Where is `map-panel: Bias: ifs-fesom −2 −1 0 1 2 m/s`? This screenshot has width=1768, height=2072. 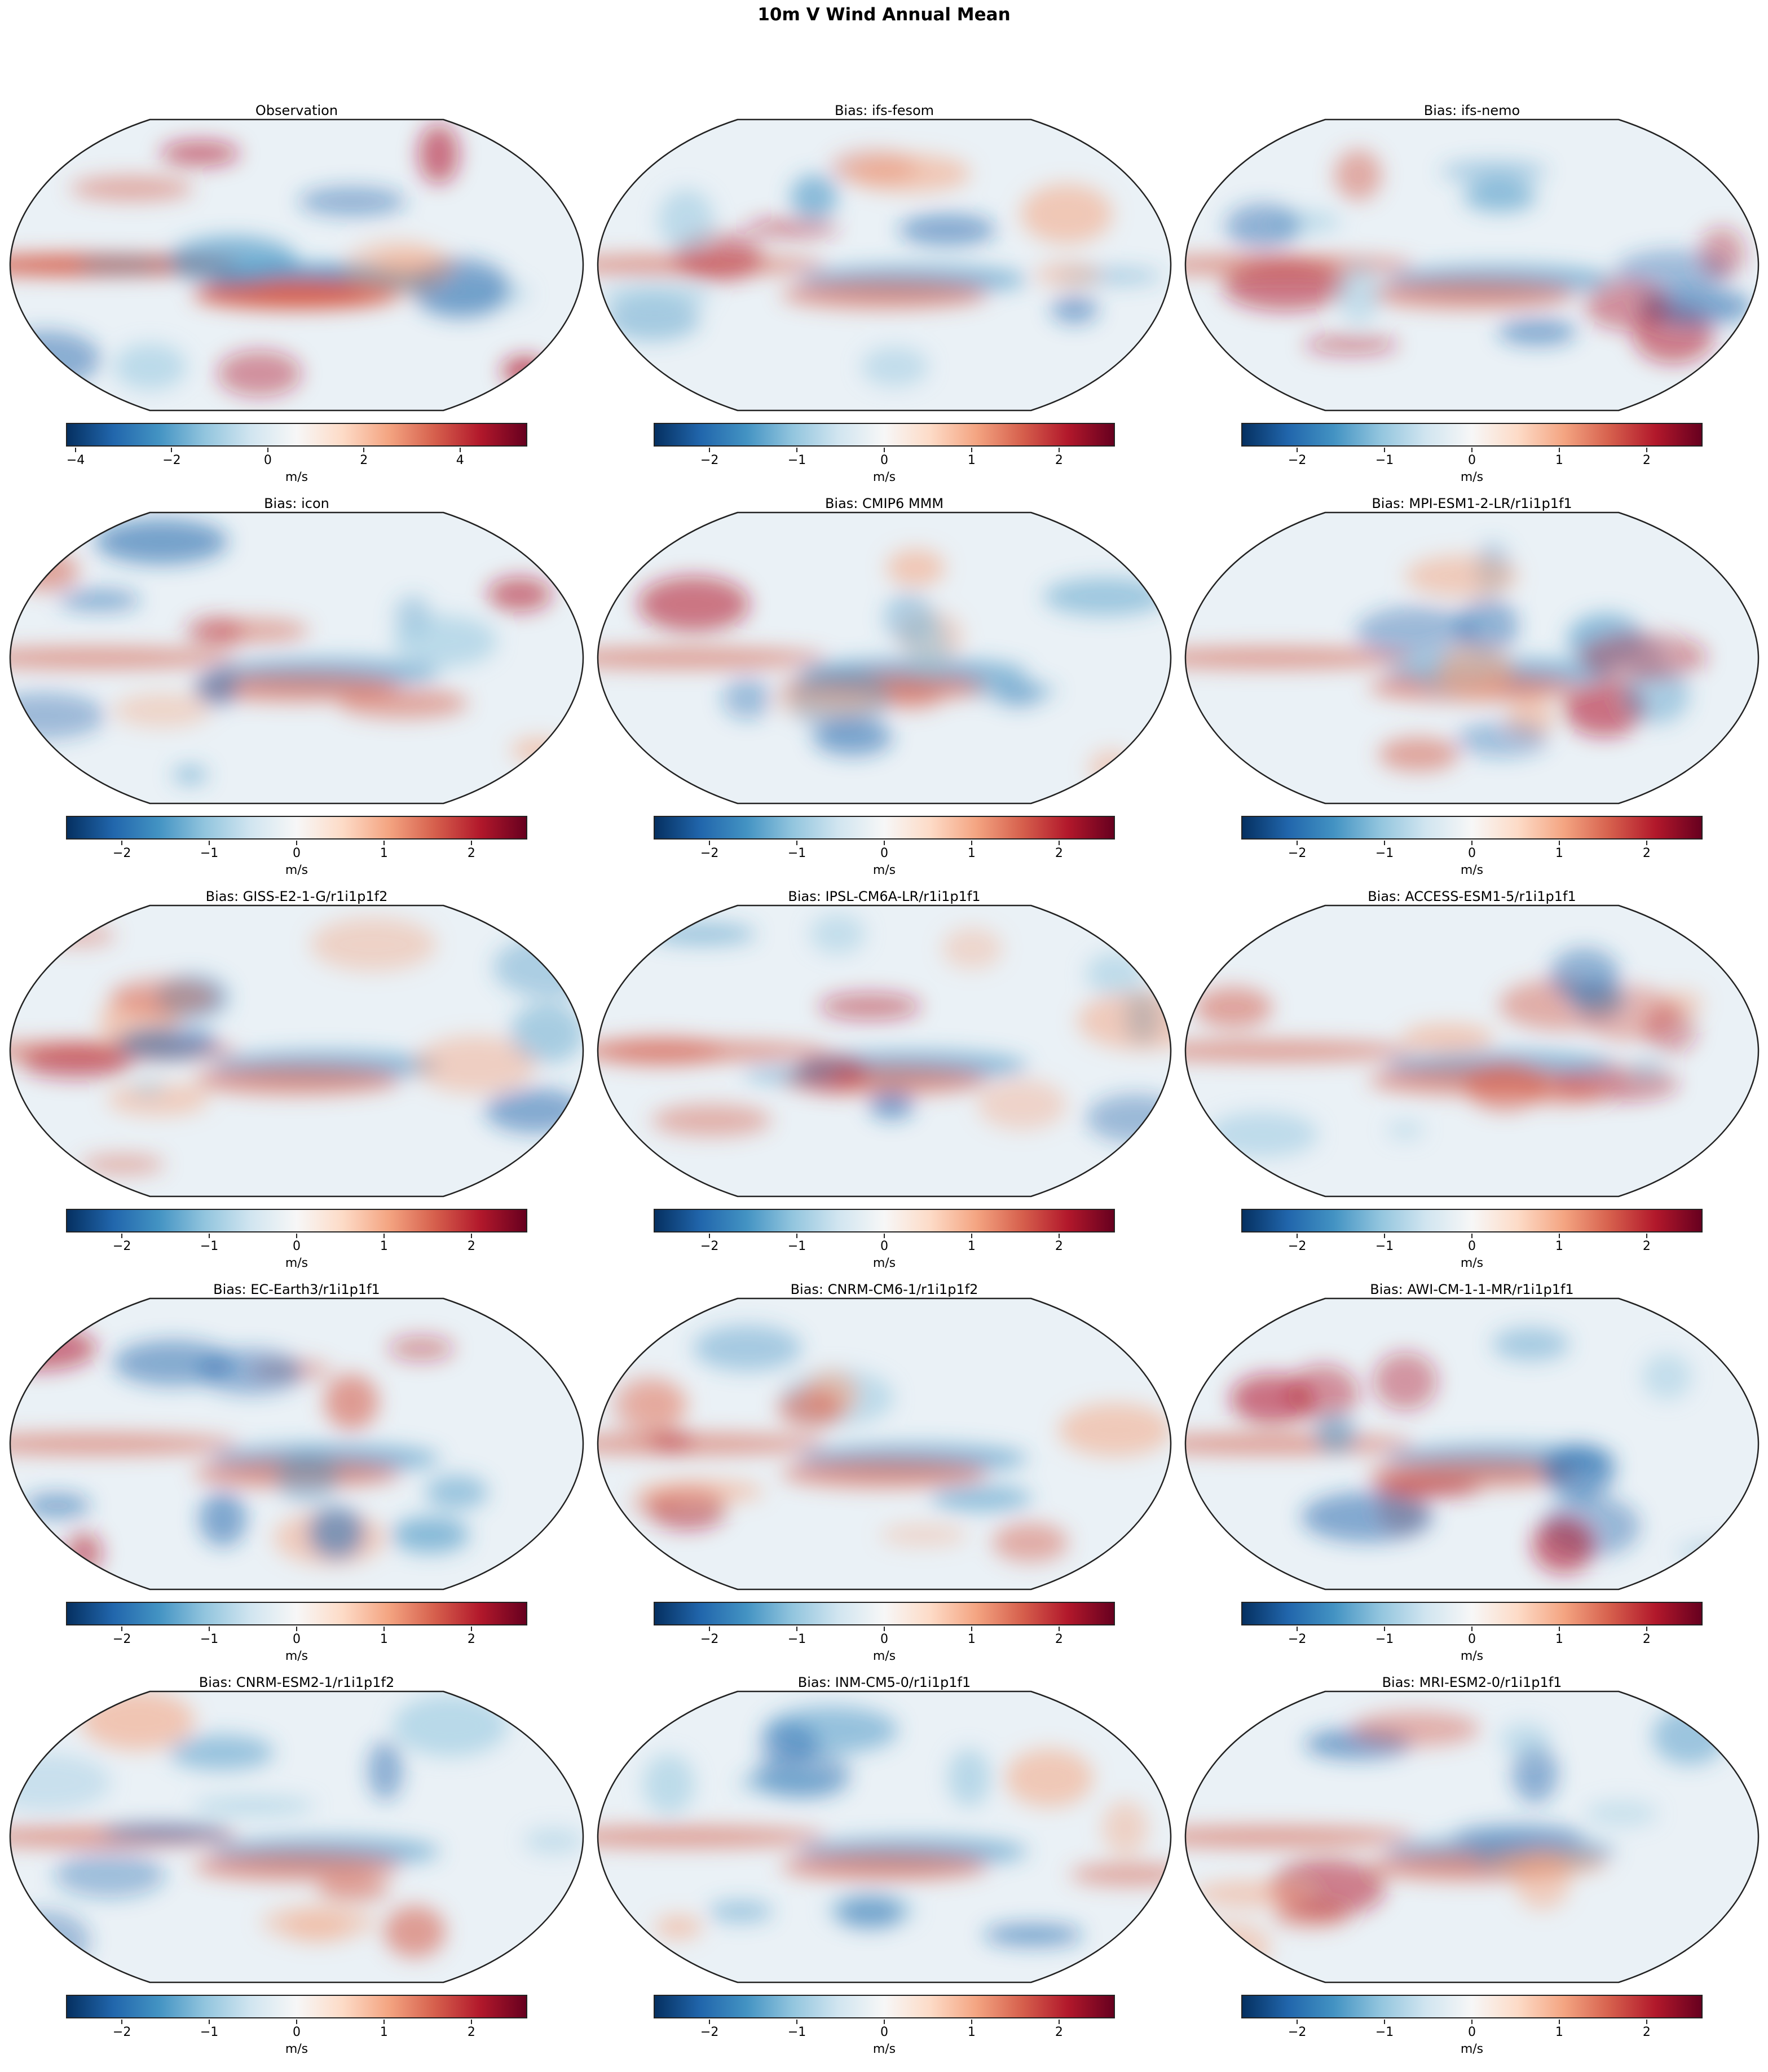
map-panel: Bias: ifs-fesom −2 −1 0 1 2 m/s is located at coordinates (884, 301).